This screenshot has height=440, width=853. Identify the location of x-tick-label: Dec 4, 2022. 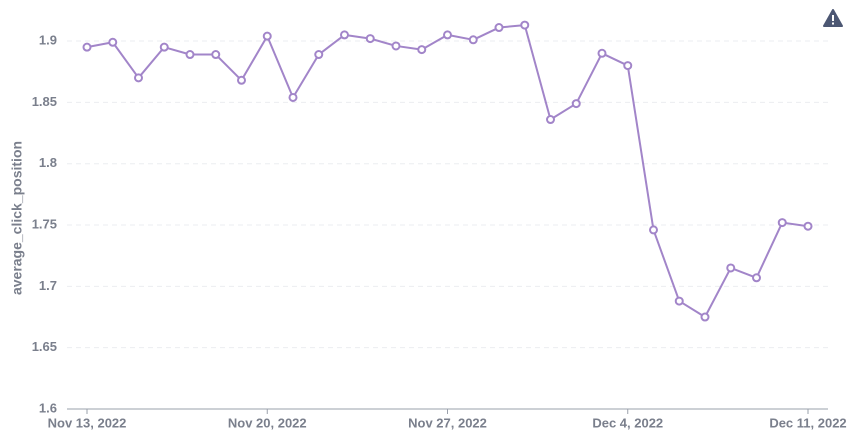
(627, 422).